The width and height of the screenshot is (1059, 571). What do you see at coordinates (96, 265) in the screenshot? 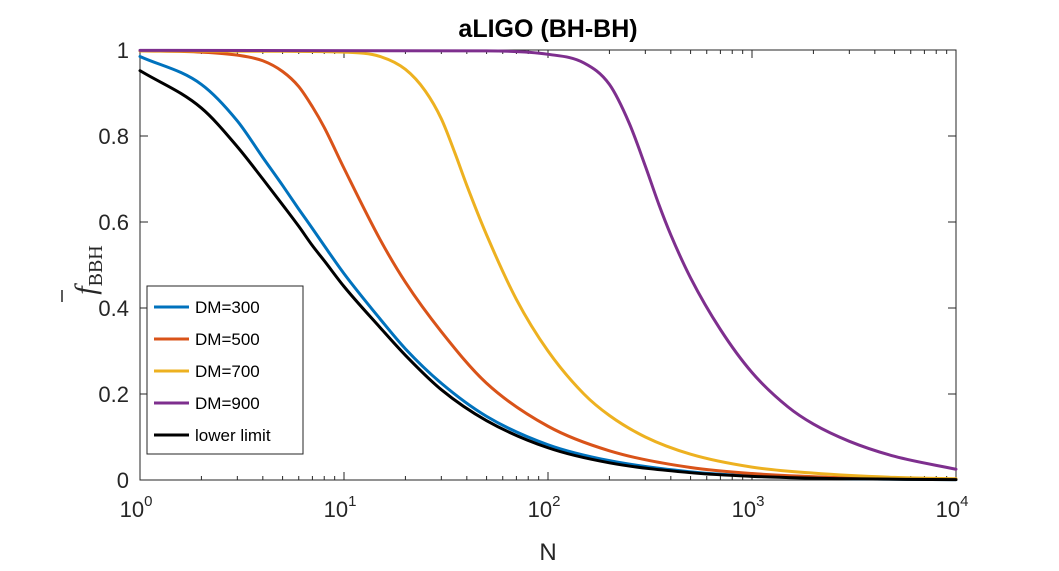
I see `y-axis-label-subscript: BBH` at bounding box center [96, 265].